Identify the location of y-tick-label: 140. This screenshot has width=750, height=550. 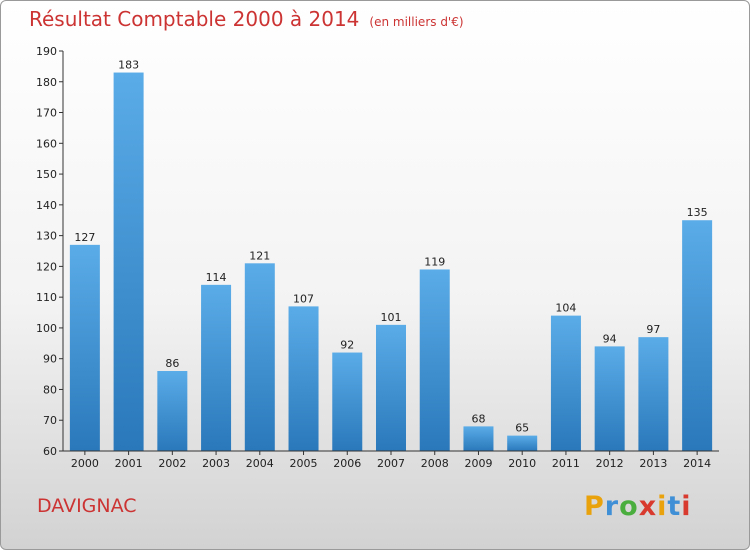
(46, 205).